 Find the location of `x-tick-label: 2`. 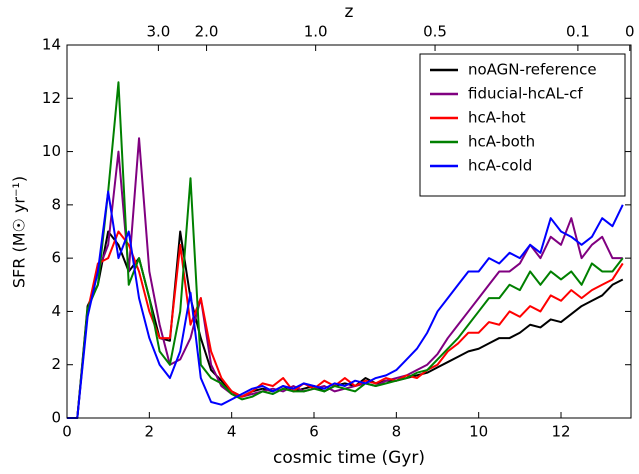

x-tick-label: 2 is located at coordinates (150, 432).